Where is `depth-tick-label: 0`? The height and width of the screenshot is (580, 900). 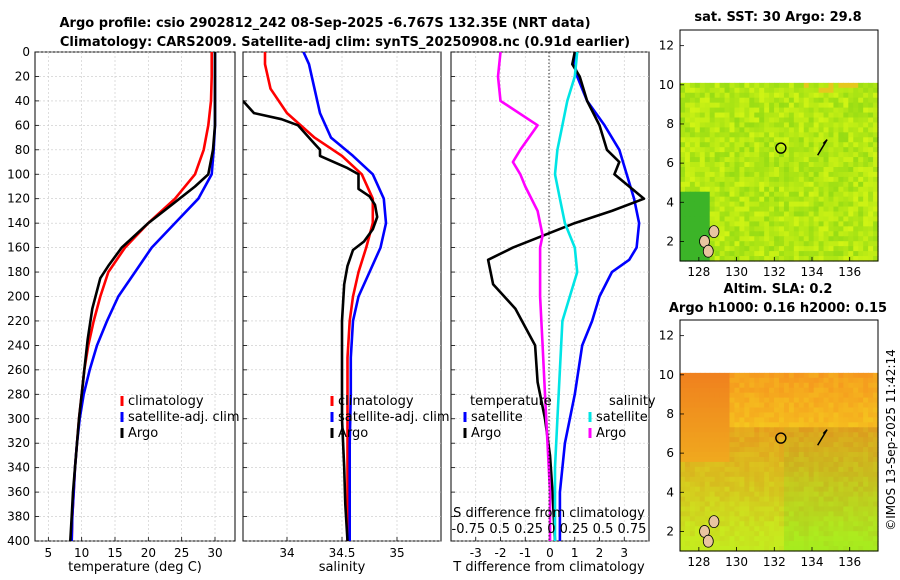
depth-tick-label: 0 is located at coordinates (26, 52).